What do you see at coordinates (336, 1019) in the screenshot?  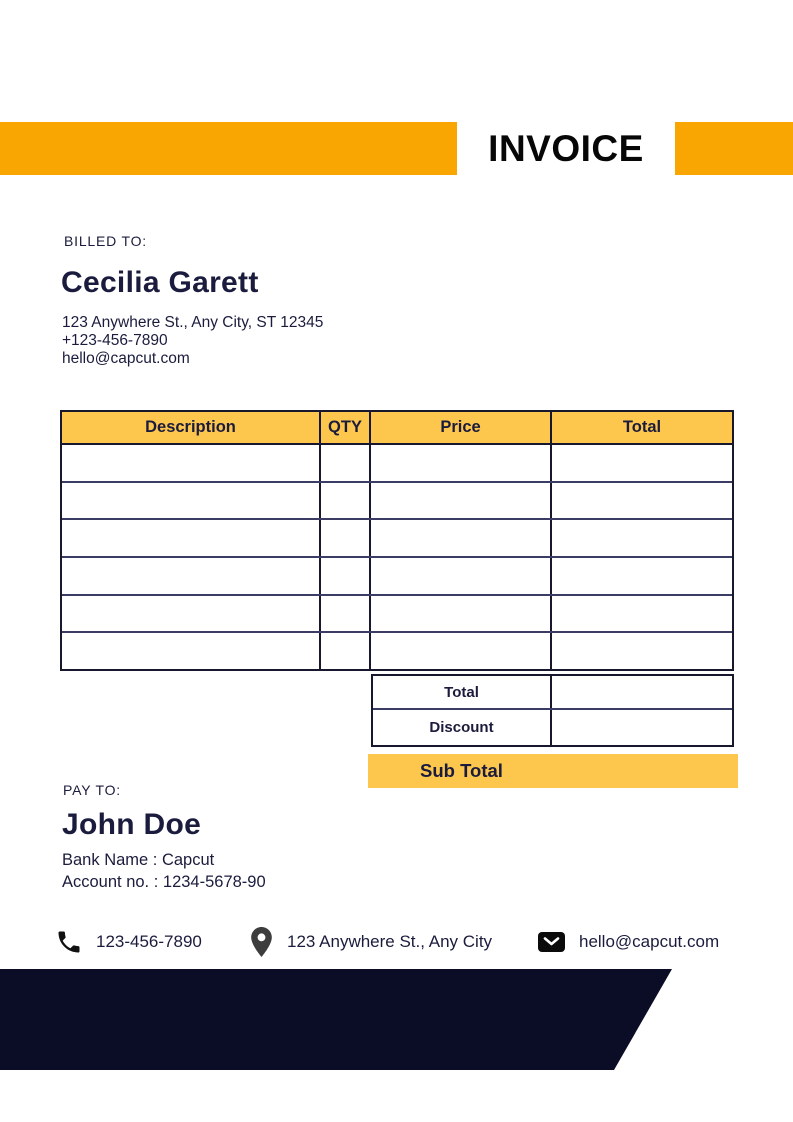 I see `footer-band` at bounding box center [336, 1019].